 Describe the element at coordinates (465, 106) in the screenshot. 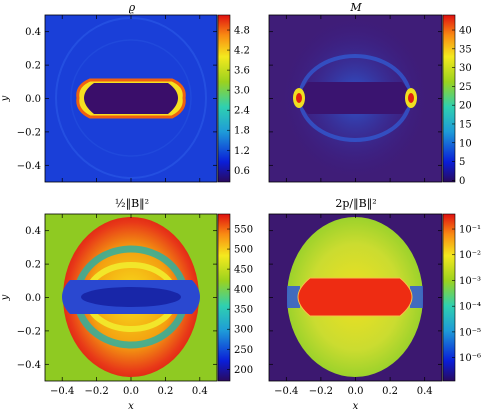

I see `colorbar-tick-label: 20` at that location.